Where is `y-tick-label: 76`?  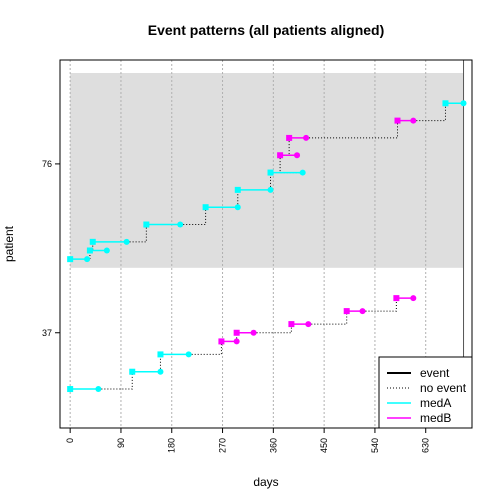
y-tick-label: 76 is located at coordinates (47, 164).